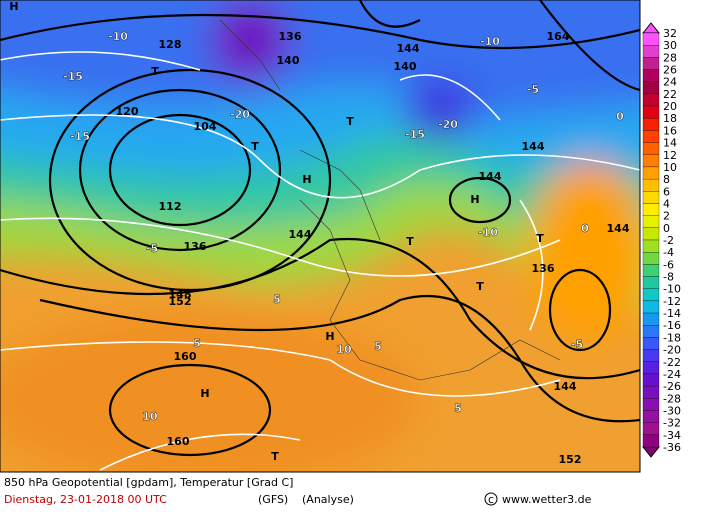  I want to click on map-label: 164, so click(558, 36).